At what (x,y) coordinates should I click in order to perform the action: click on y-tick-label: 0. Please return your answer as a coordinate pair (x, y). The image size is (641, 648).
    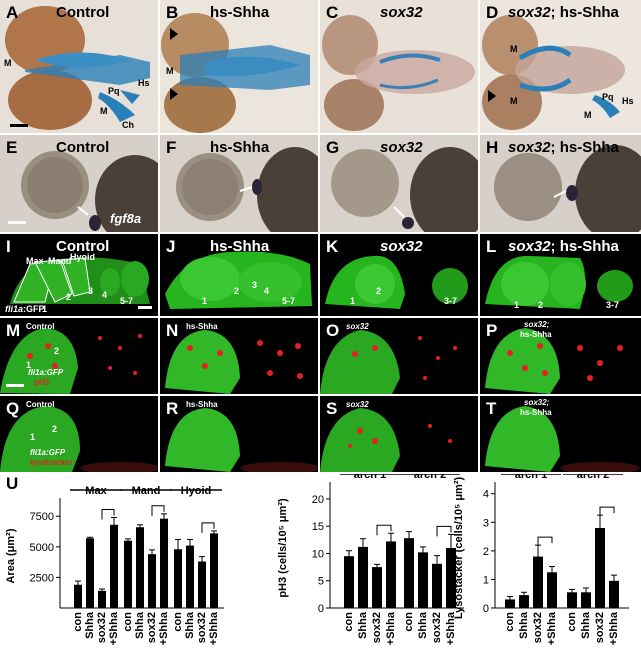
    Looking at the image, I should click on (486, 609).